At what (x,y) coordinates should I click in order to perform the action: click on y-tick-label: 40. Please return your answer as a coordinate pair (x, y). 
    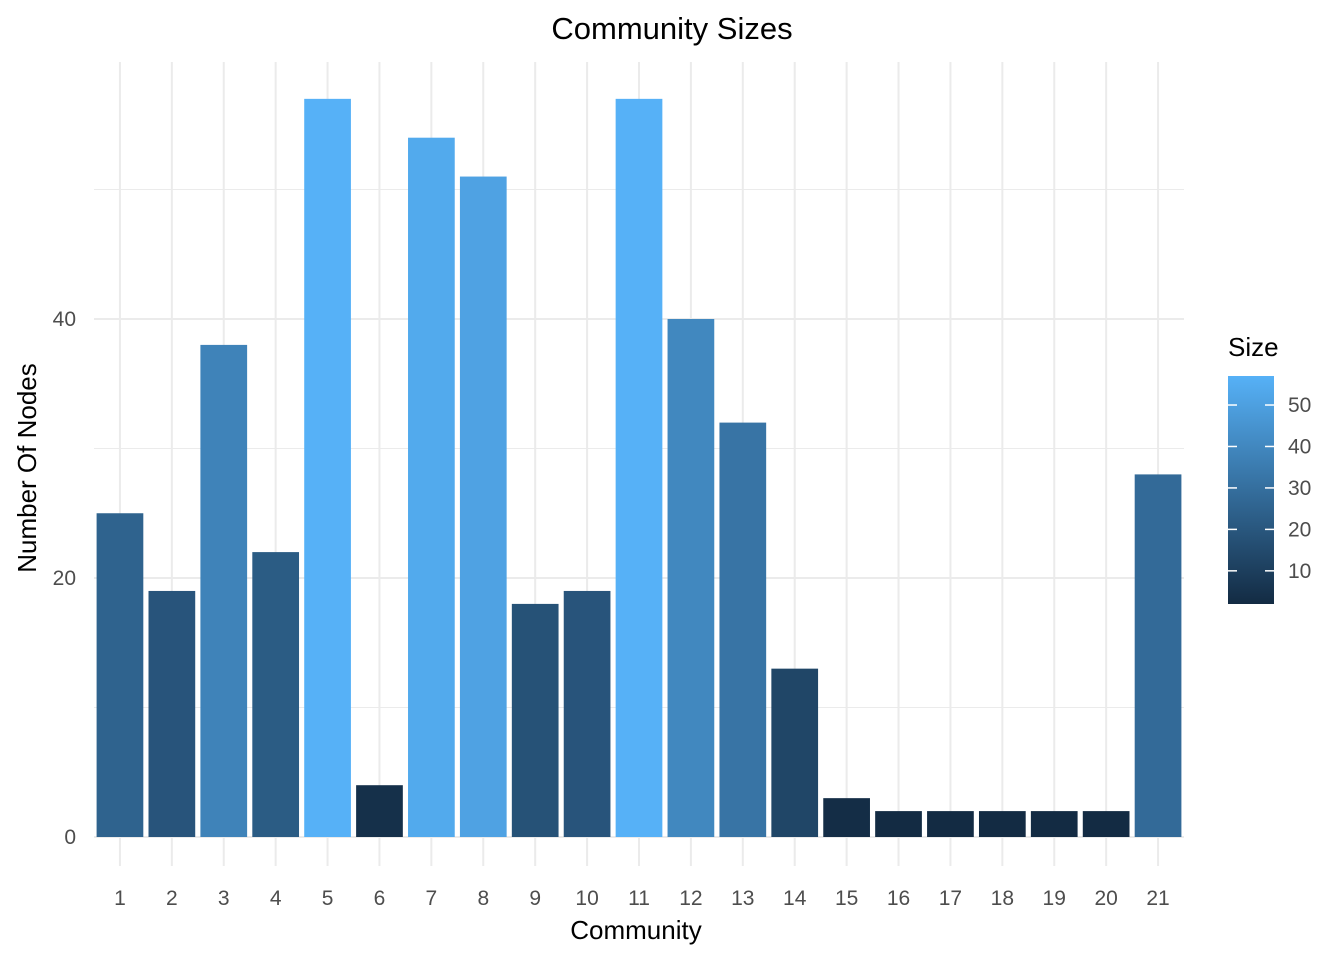
    Looking at the image, I should click on (64, 319).